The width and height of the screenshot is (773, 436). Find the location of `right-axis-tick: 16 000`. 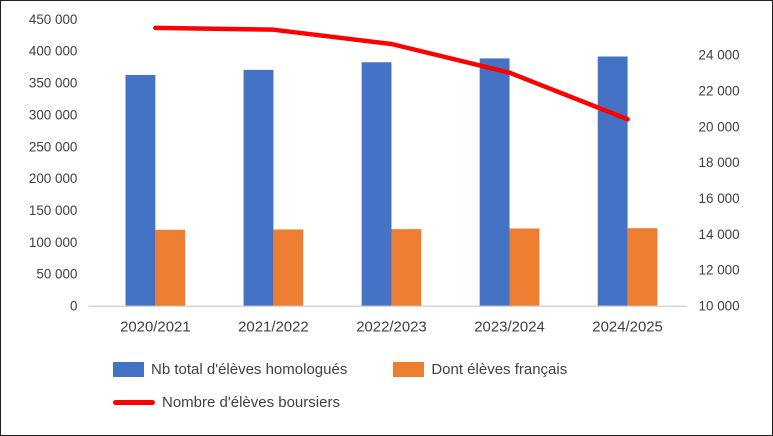

right-axis-tick: 16 000 is located at coordinates (719, 198).